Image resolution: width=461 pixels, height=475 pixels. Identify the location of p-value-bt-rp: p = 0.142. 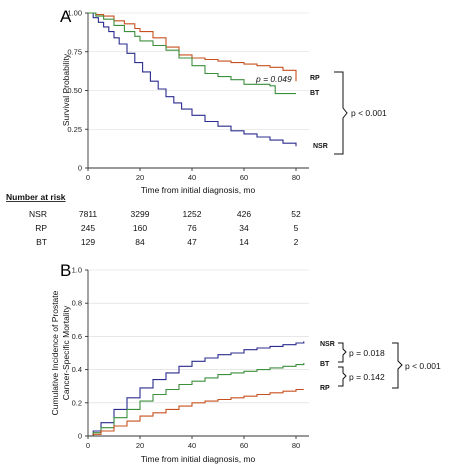
(367, 377).